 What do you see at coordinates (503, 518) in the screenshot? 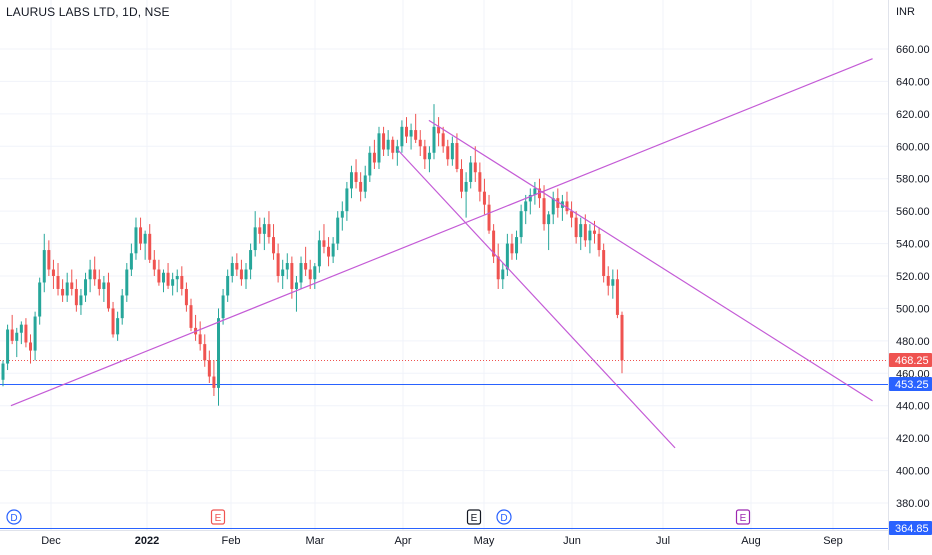
I see `event-marker-label: D` at bounding box center [503, 518].